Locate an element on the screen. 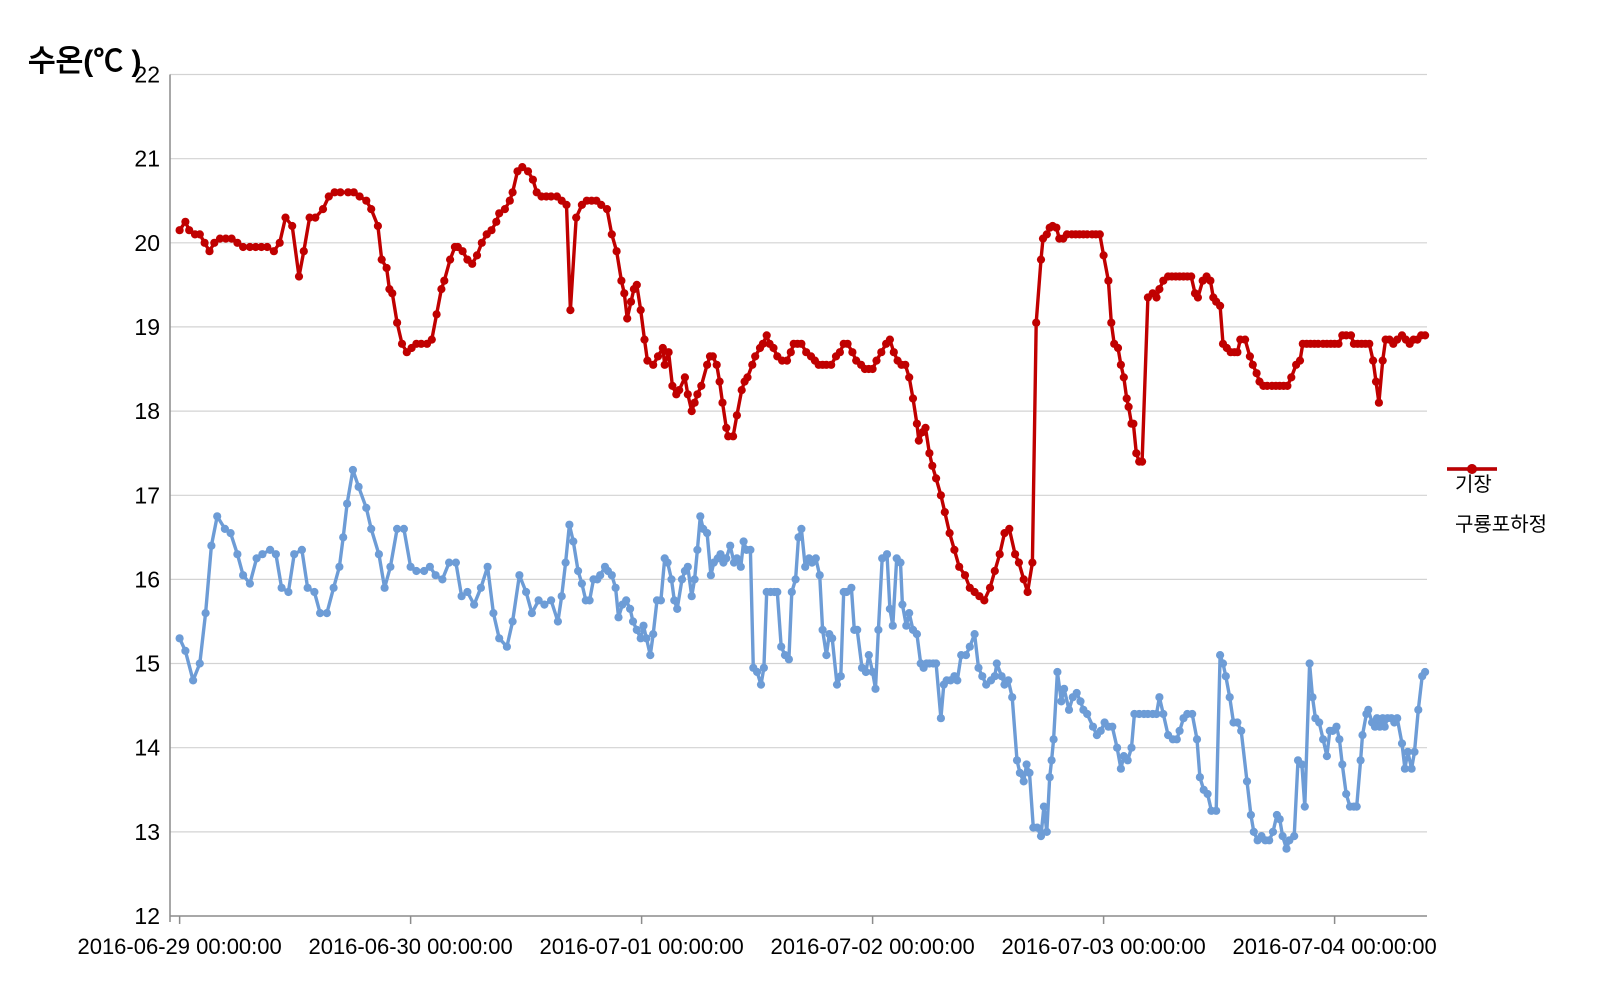 Image resolution: width=1620 pixels, height=1006 pixels. y-tick-label: 13 is located at coordinates (147, 832).